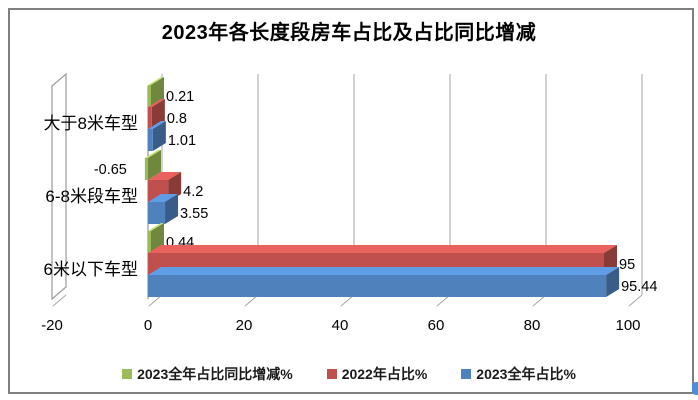 This screenshot has width=698, height=400. What do you see at coordinates (695, 388) in the screenshot?
I see `clipped-blue-artifact` at bounding box center [695, 388].